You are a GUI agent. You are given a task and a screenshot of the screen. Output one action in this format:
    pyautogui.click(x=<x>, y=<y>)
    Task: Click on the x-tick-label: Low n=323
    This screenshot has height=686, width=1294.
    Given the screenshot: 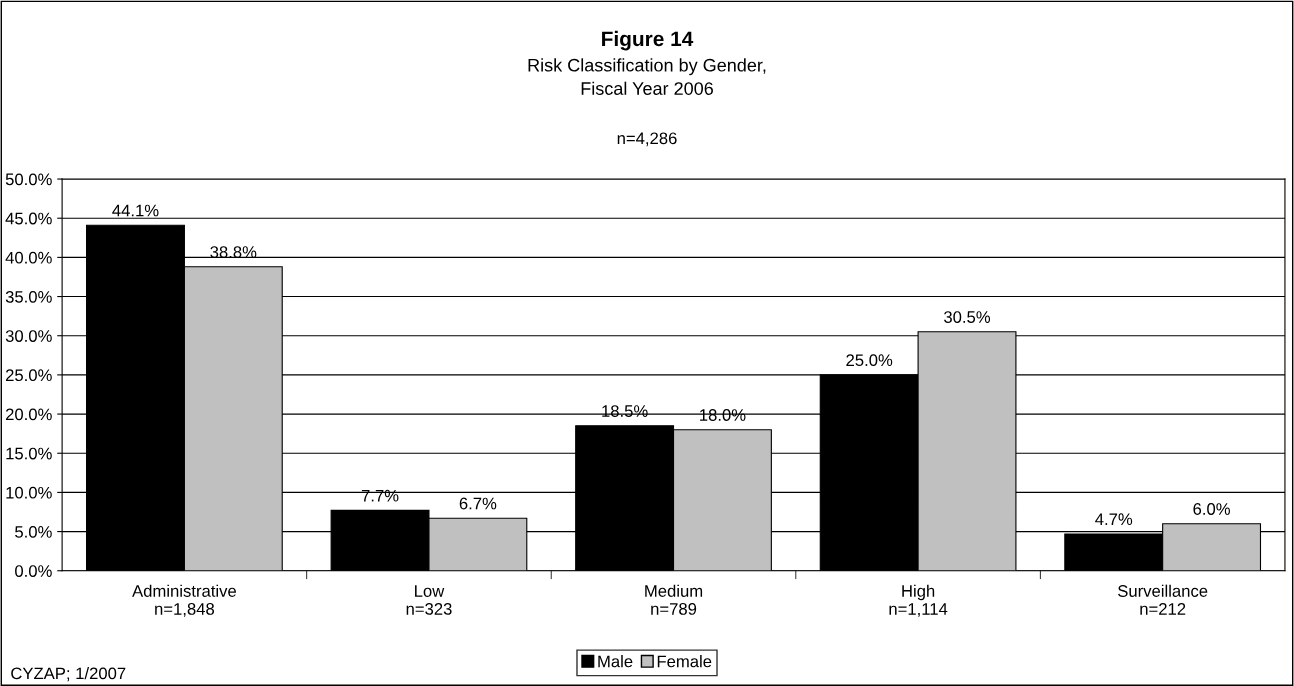 What is the action you would take?
    pyautogui.click(x=429, y=600)
    